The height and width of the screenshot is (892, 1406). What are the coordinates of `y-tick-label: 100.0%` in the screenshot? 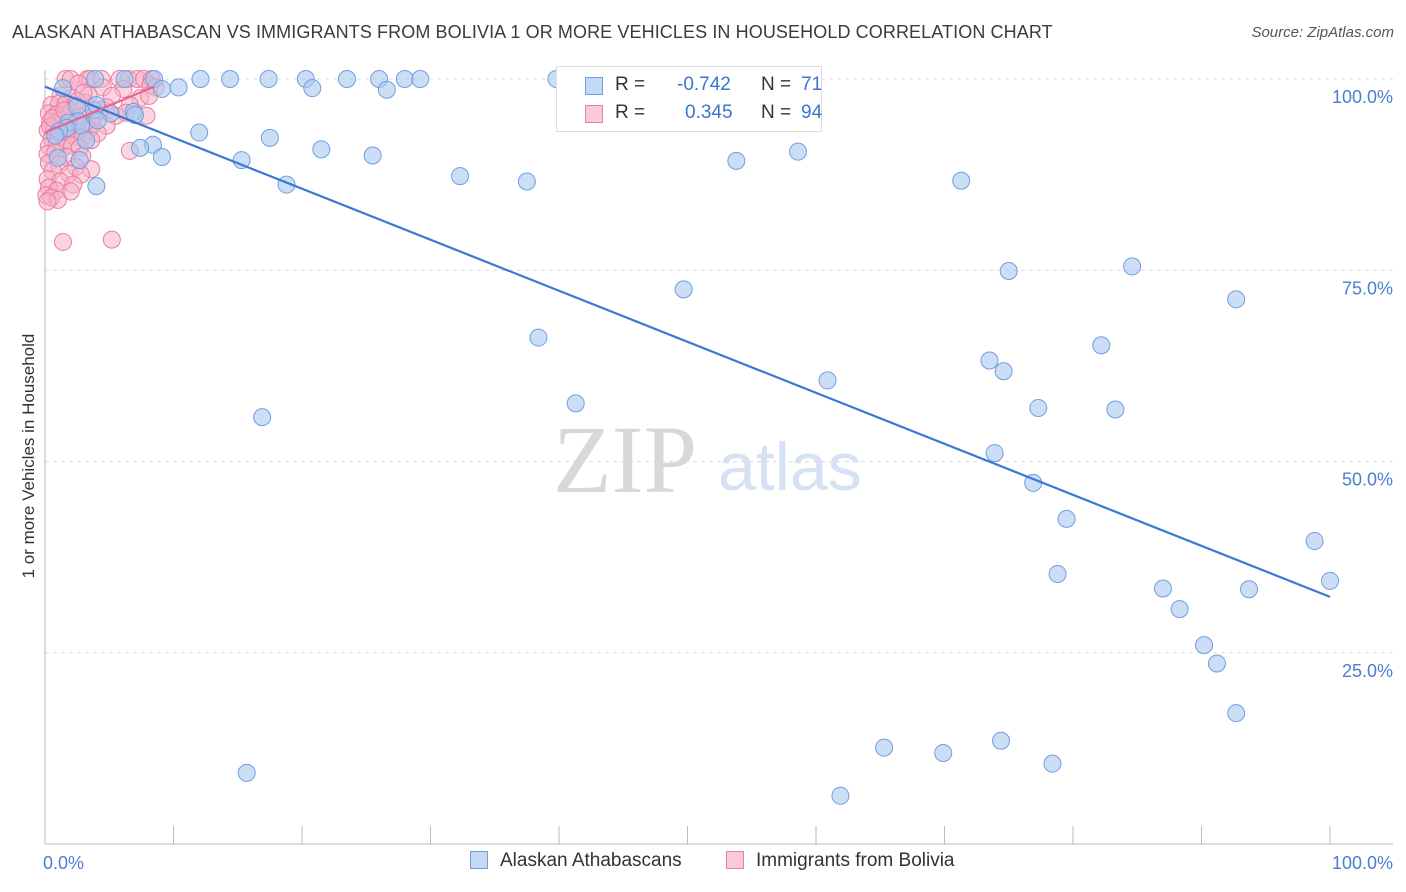 It's located at (1362, 97).